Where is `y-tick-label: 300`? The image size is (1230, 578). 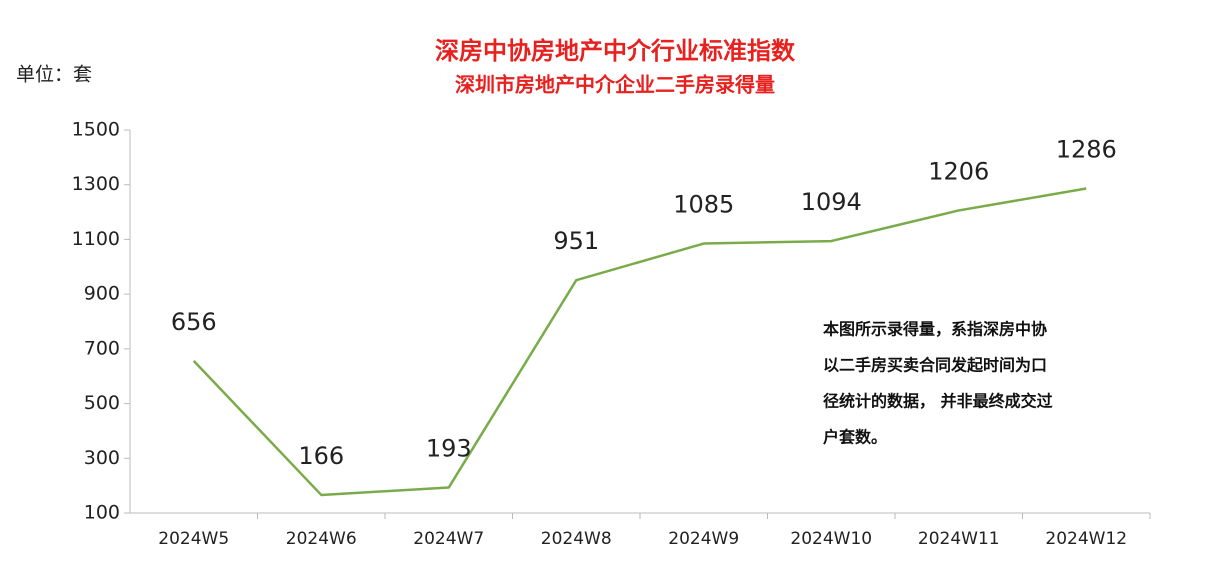
y-tick-label: 300 is located at coordinates (102, 458).